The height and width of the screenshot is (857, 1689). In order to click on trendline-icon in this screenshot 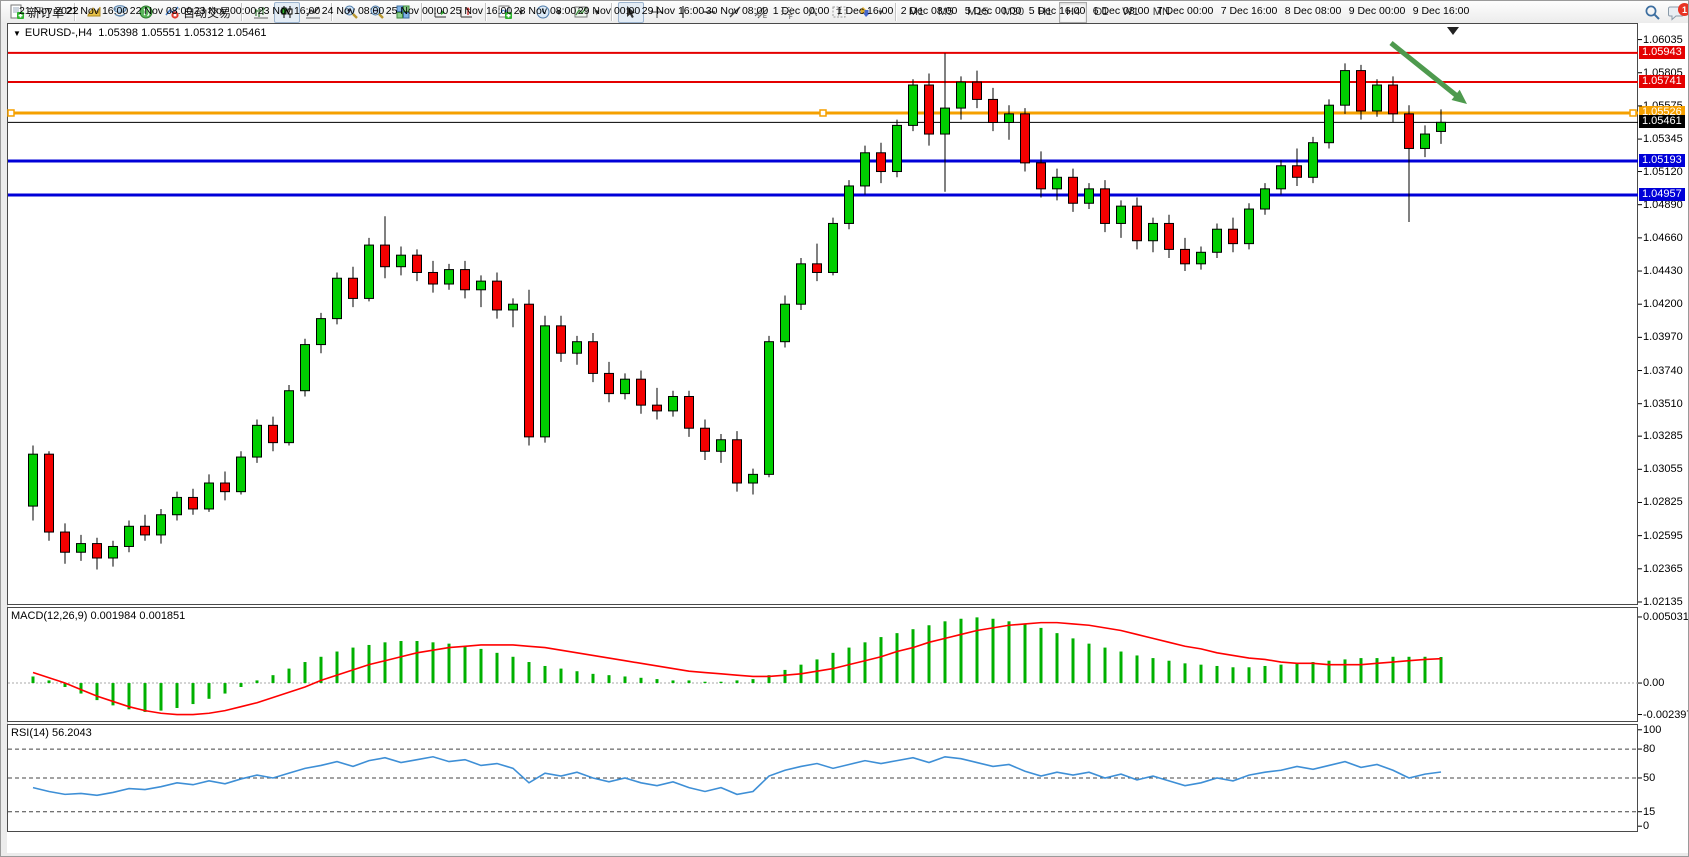, I will do `click(735, 12)`.